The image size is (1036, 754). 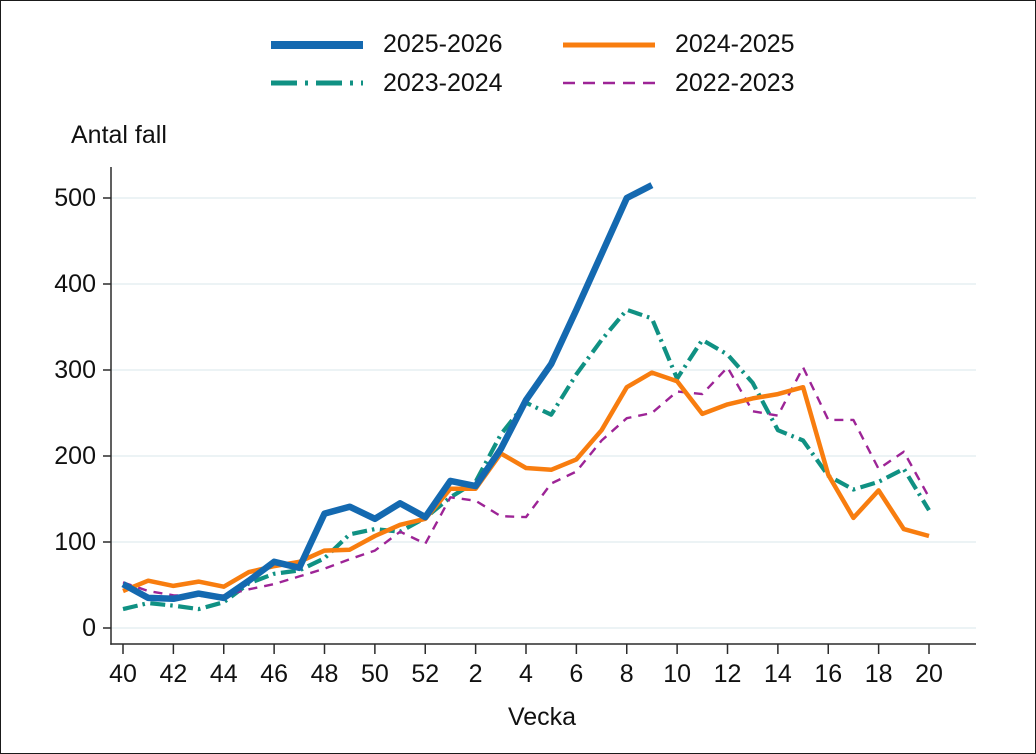 What do you see at coordinates (317, 44) in the screenshot?
I see `legend-line-sample-2025-2026` at bounding box center [317, 44].